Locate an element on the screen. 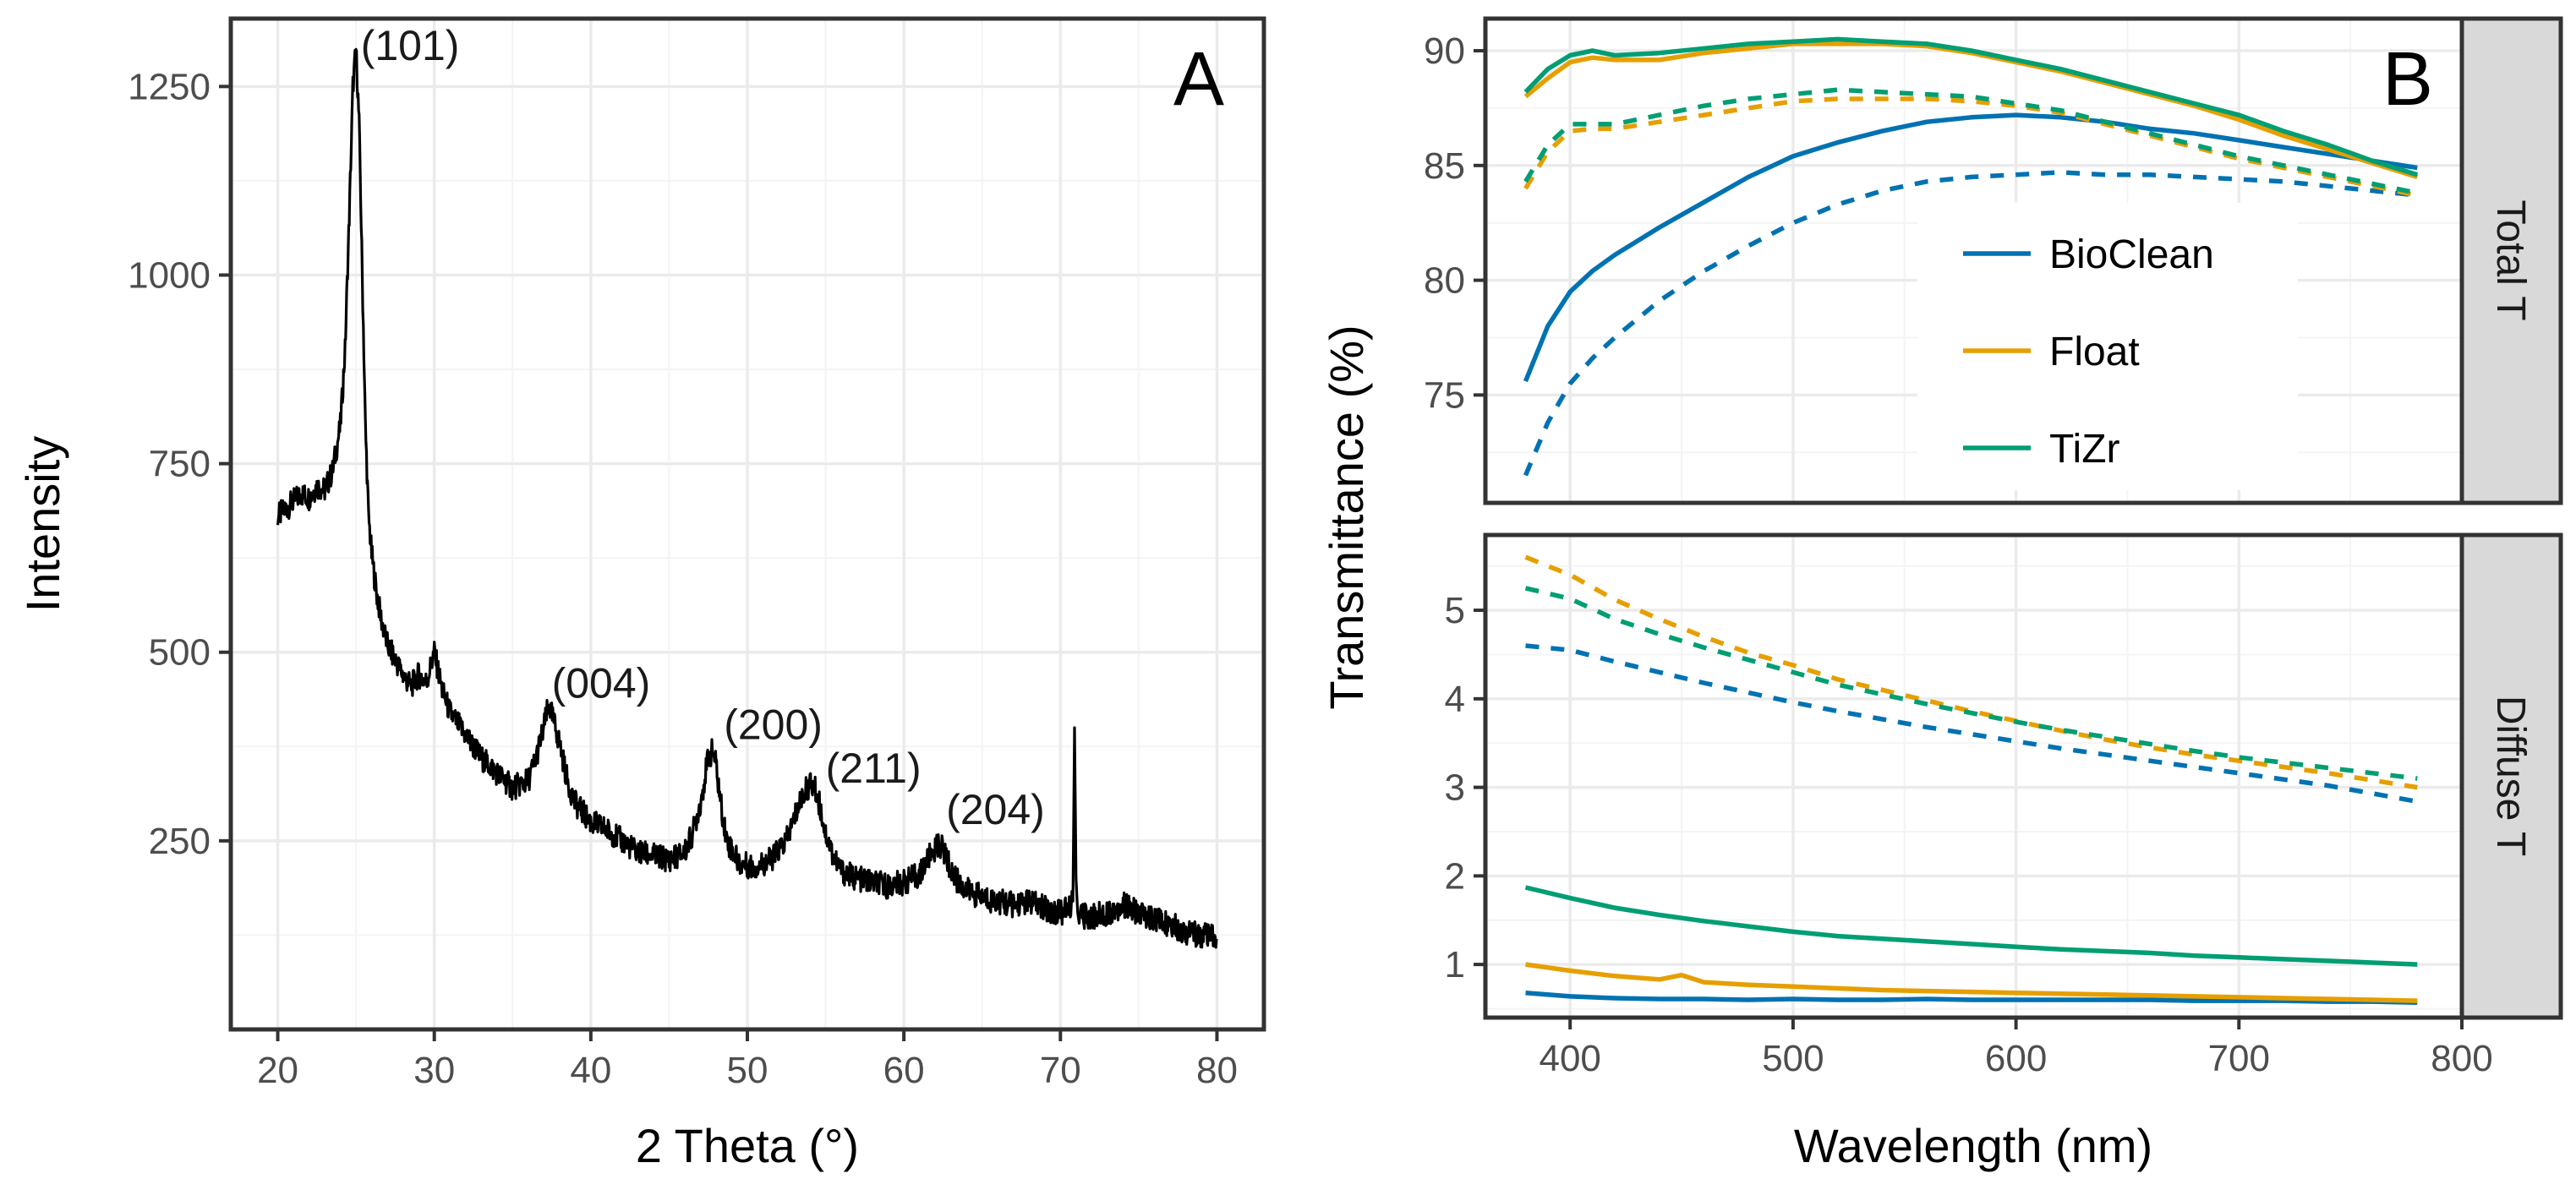  b-x-tick-label: 800 is located at coordinates (2461, 1058).